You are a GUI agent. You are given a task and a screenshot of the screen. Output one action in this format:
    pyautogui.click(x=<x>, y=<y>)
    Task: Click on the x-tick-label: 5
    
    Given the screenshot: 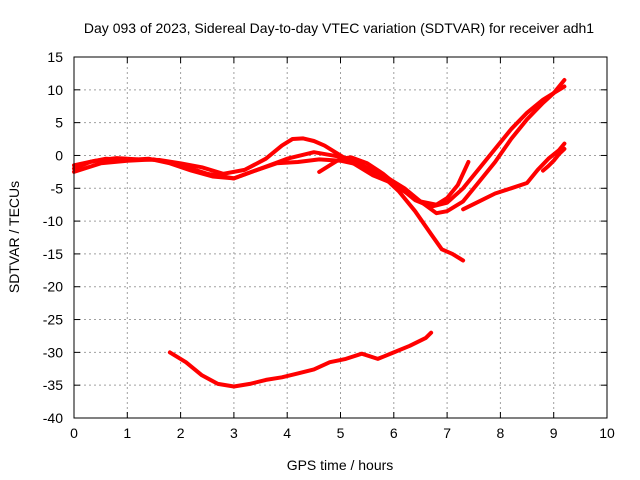 What is the action you would take?
    pyautogui.click(x=341, y=433)
    